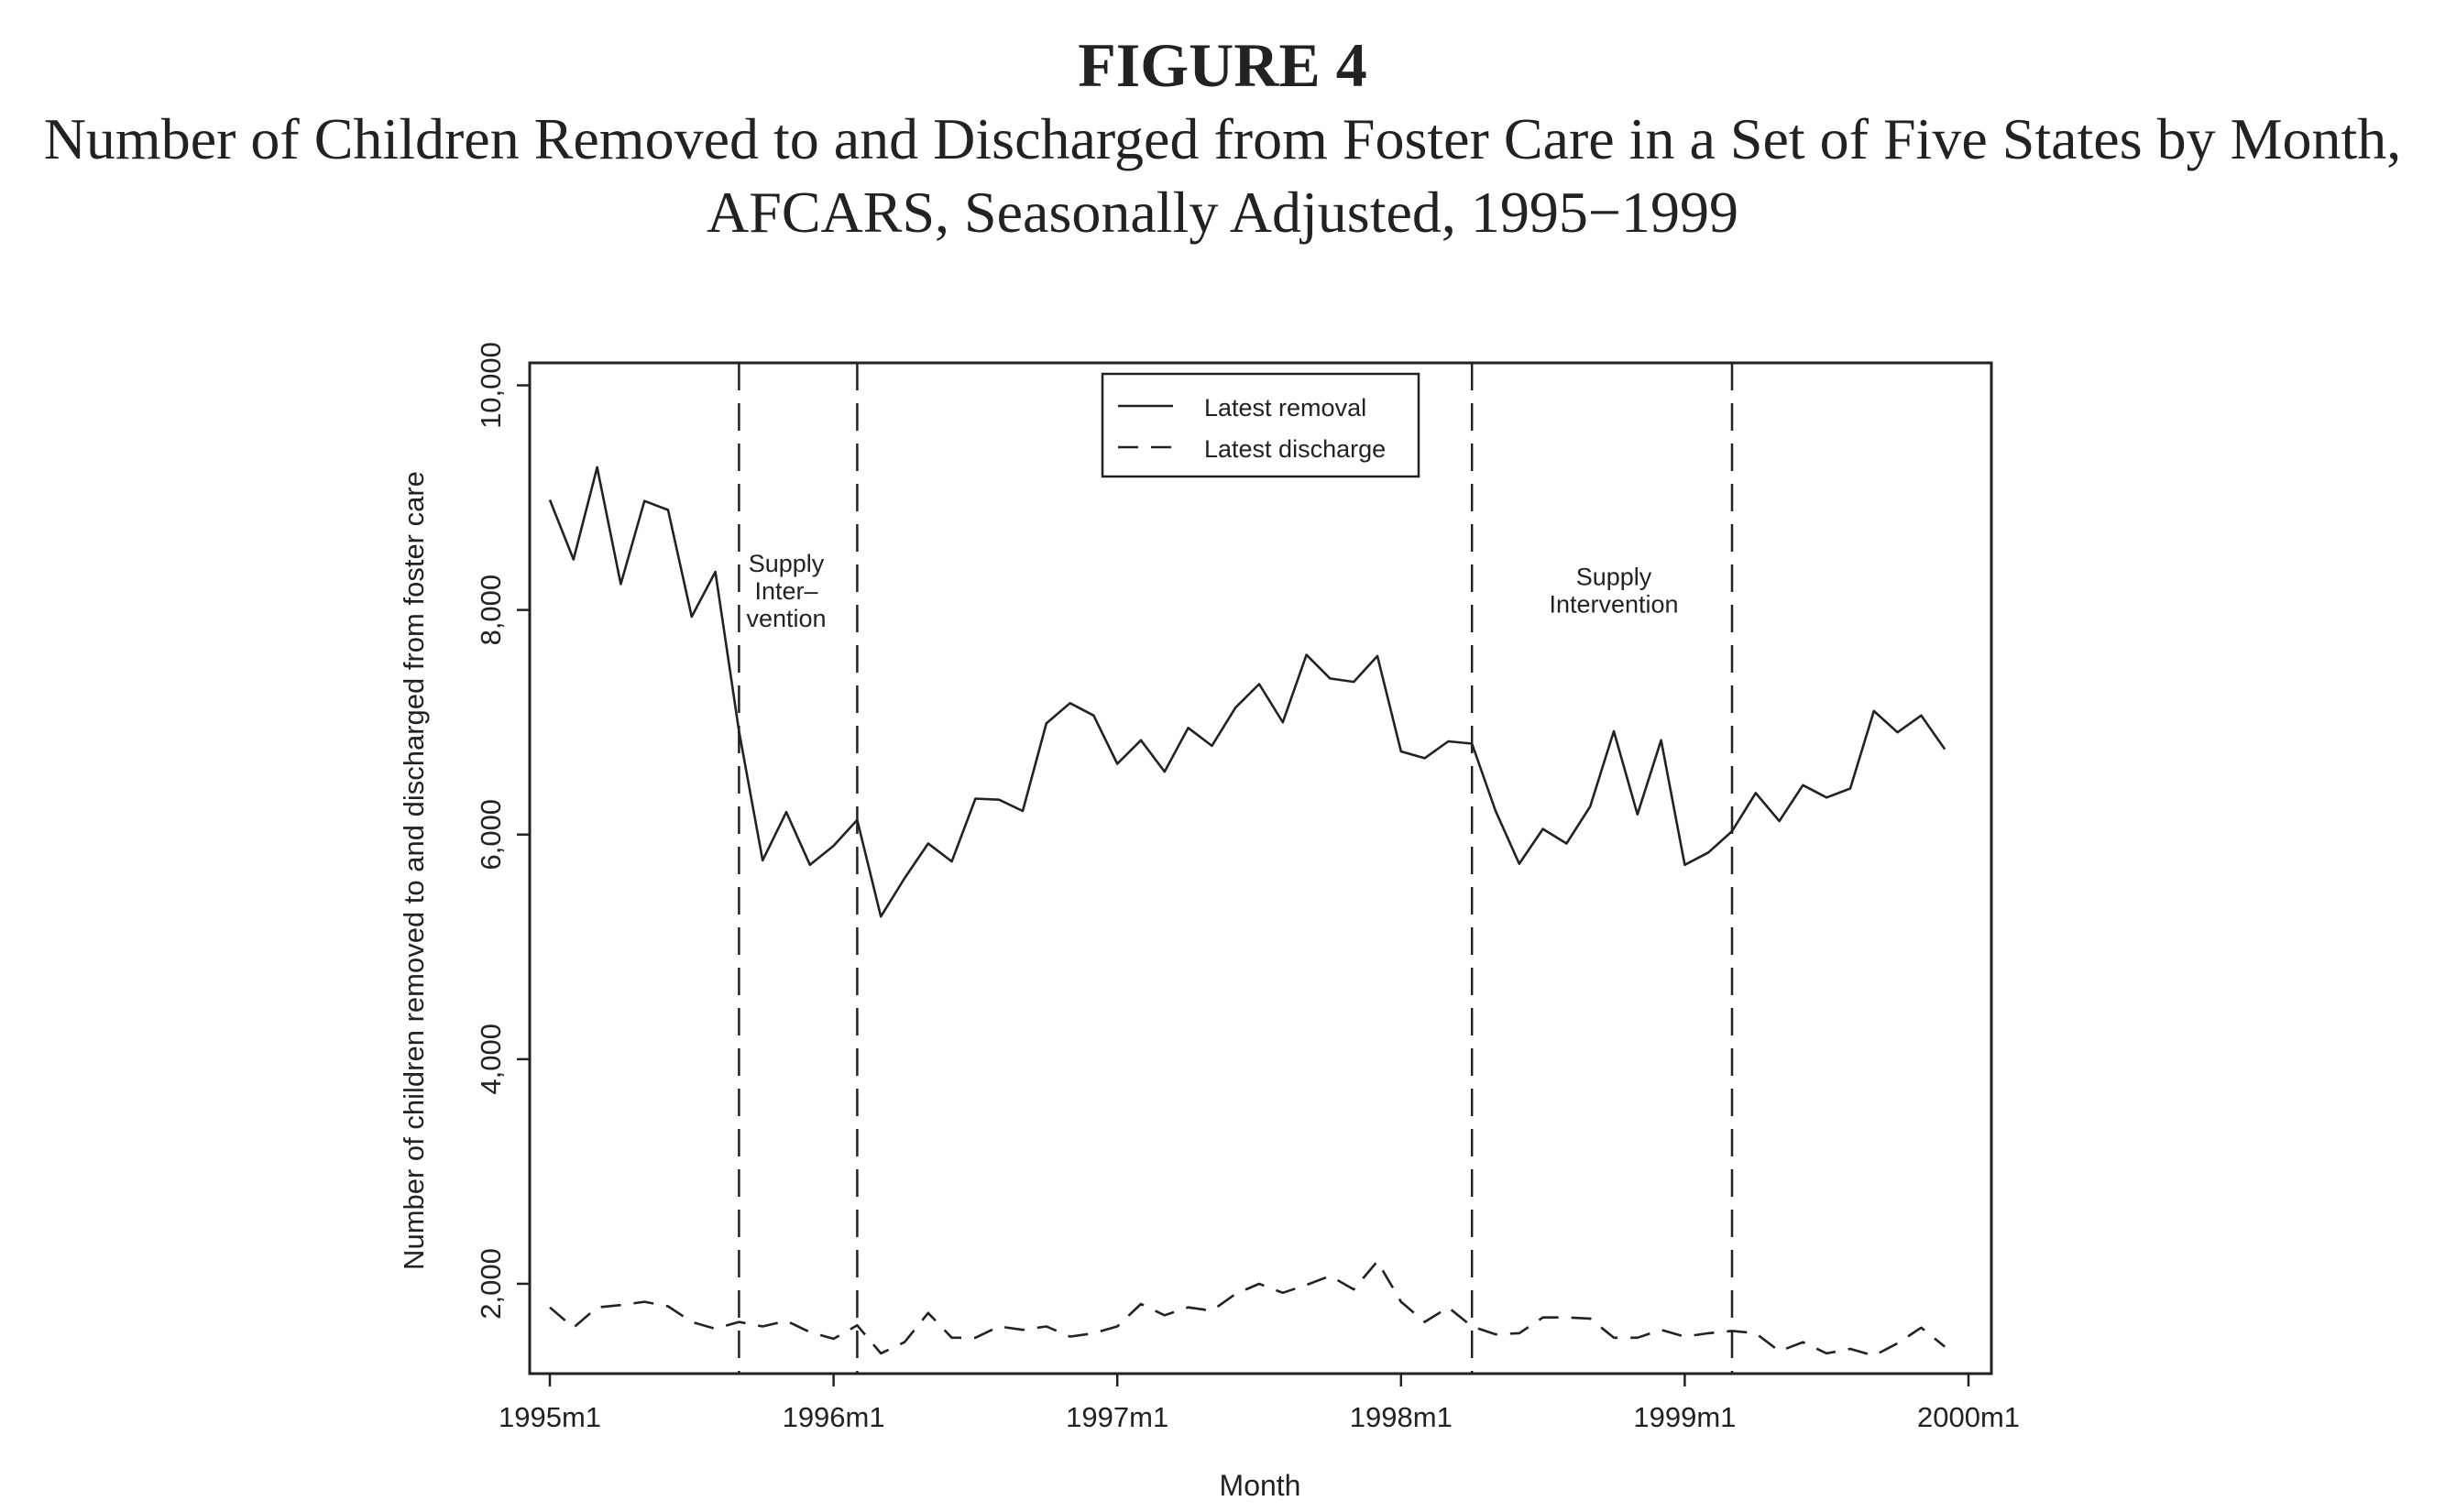 The height and width of the screenshot is (1512, 2445). Describe the element at coordinates (1285, 408) in the screenshot. I see `legend-label-removal: Latest removal` at that location.